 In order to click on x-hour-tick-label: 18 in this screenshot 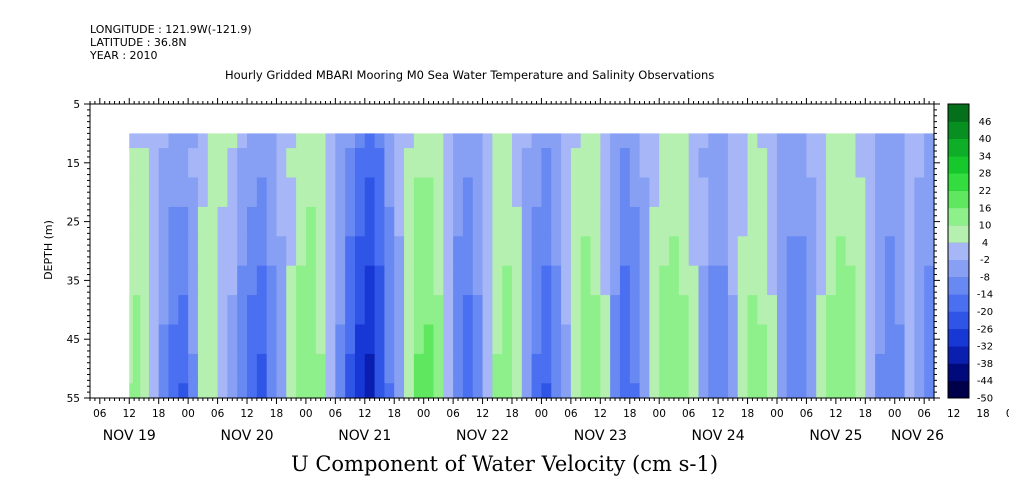, I will do `click(276, 414)`.